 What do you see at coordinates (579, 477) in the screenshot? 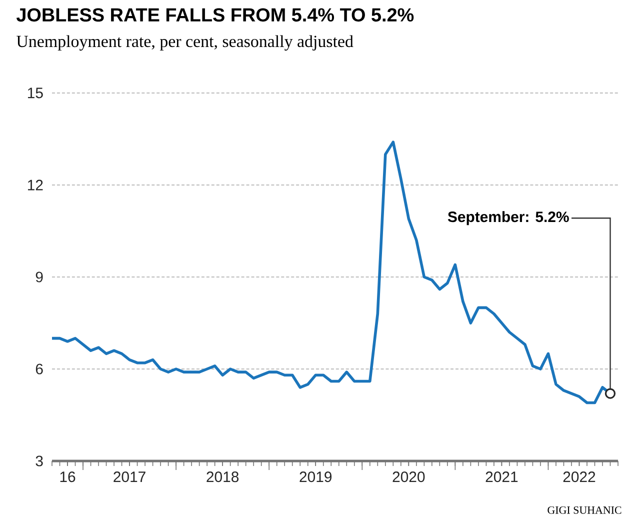
I see `x-tick-label: 2022` at bounding box center [579, 477].